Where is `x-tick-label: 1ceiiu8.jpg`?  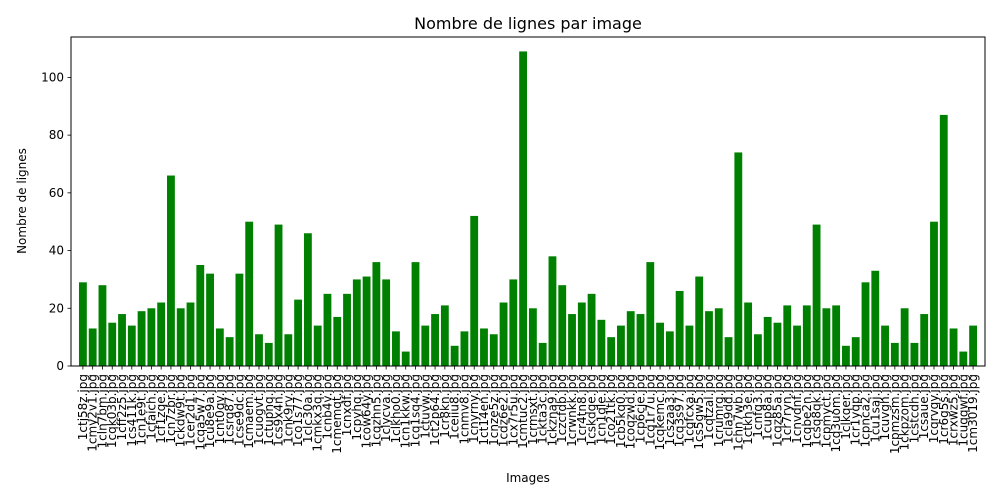
x-tick-label: 1ceiiu8.jpg is located at coordinates (455, 407).